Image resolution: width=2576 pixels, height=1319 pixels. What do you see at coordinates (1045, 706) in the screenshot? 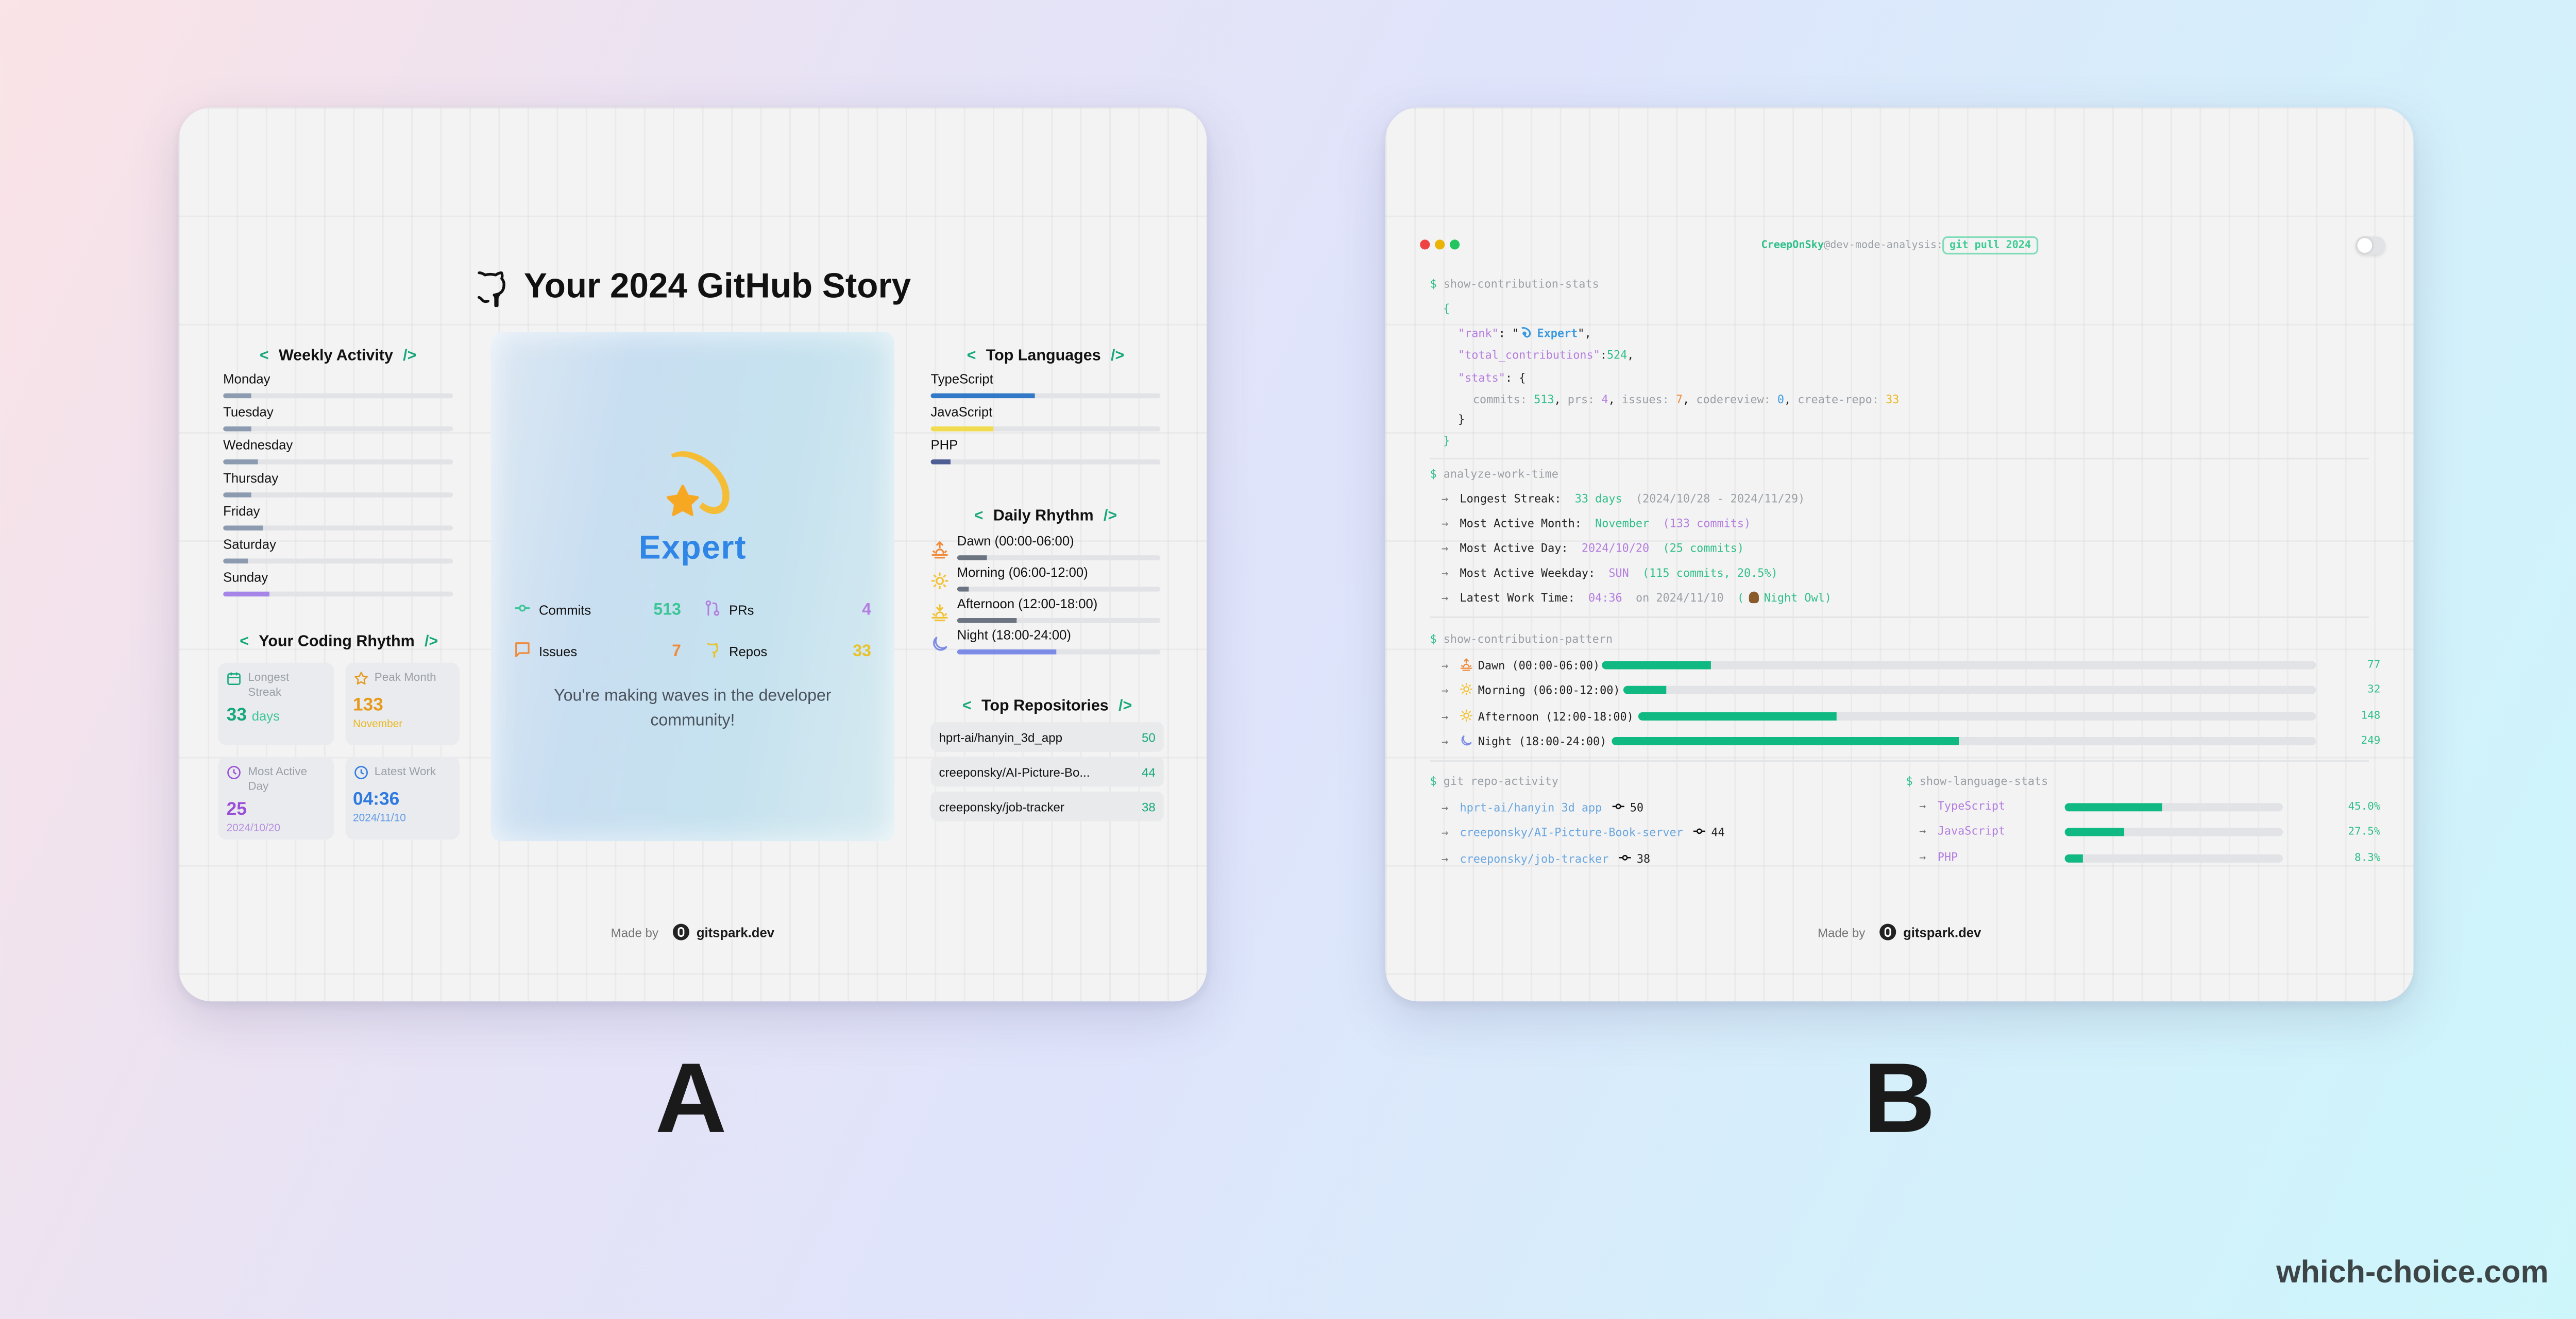
I see `top-repositories-heading: Top Repositories` at bounding box center [1045, 706].